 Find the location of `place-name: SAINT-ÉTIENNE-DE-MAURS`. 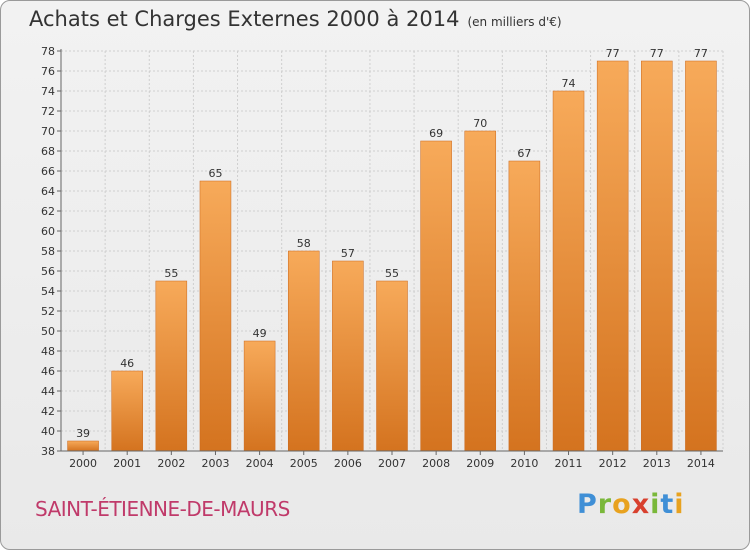

place-name: SAINT-ÉTIENNE-DE-MAURS is located at coordinates (162, 509).